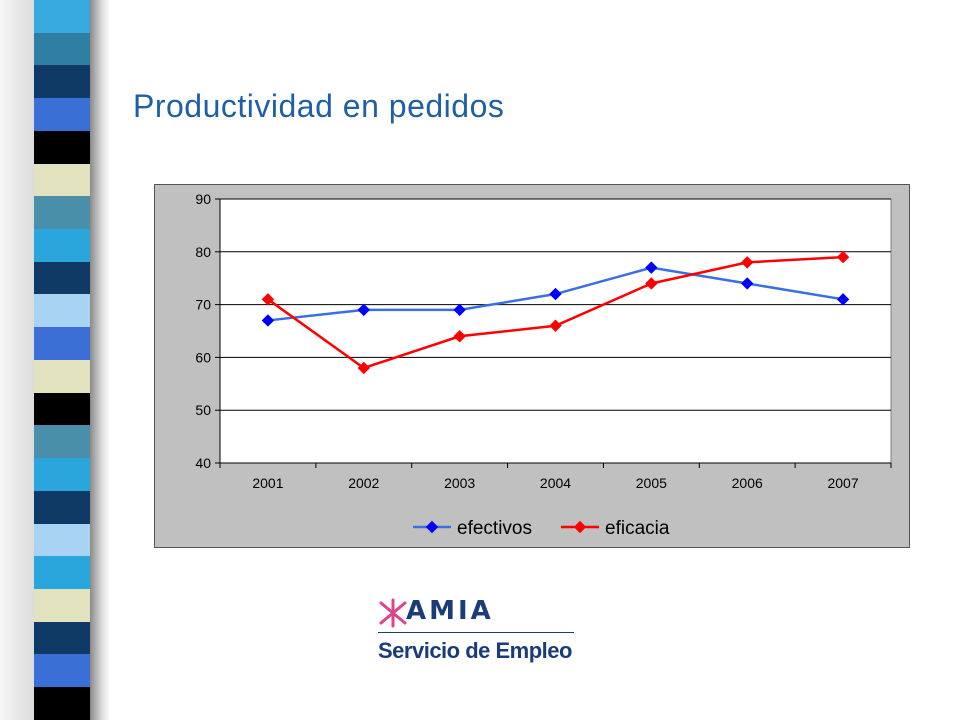 This screenshot has height=720, width=960. What do you see at coordinates (494, 528) in the screenshot?
I see `legend-label-efectivos: efectivos` at bounding box center [494, 528].